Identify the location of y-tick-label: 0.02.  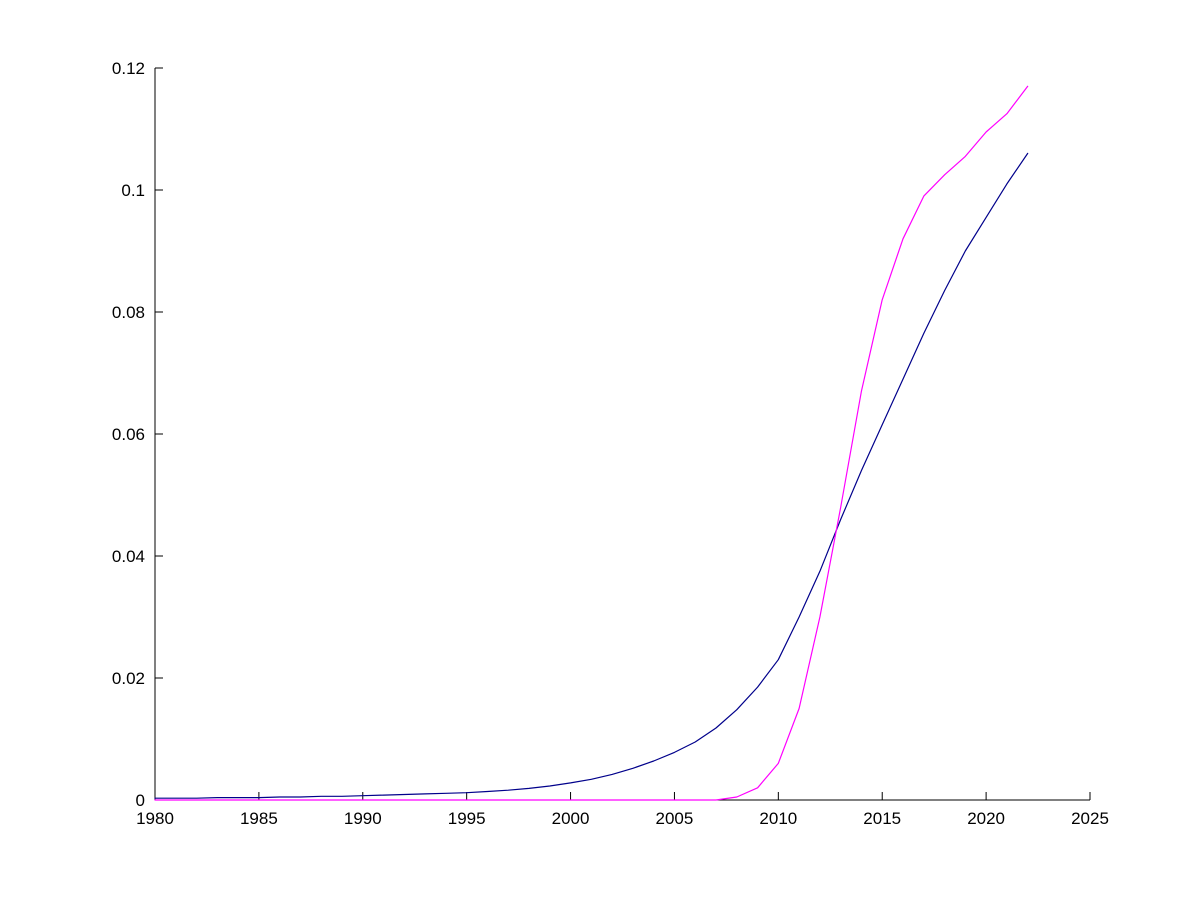
(128, 678).